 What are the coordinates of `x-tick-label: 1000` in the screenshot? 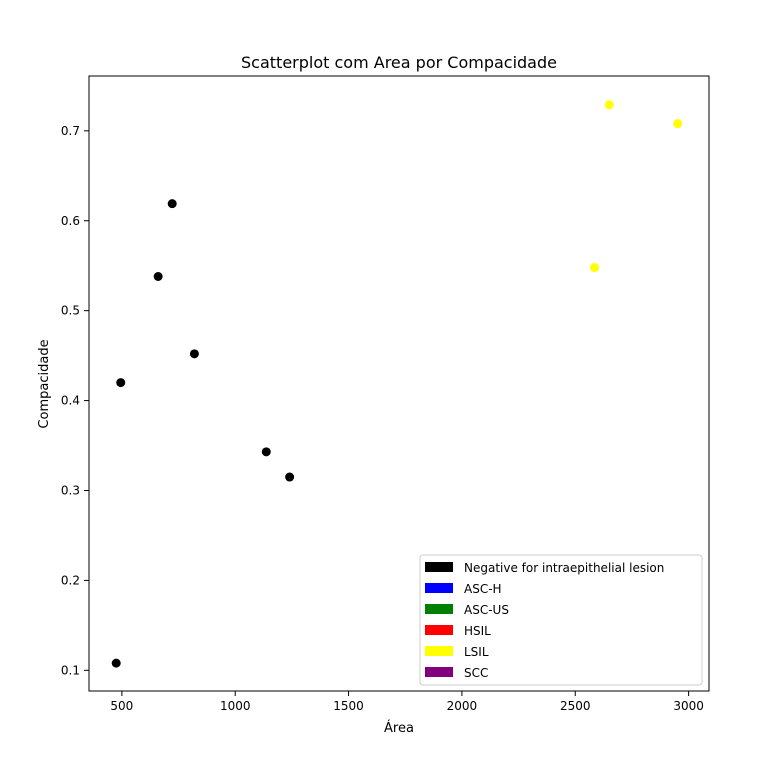 It's located at (235, 706).